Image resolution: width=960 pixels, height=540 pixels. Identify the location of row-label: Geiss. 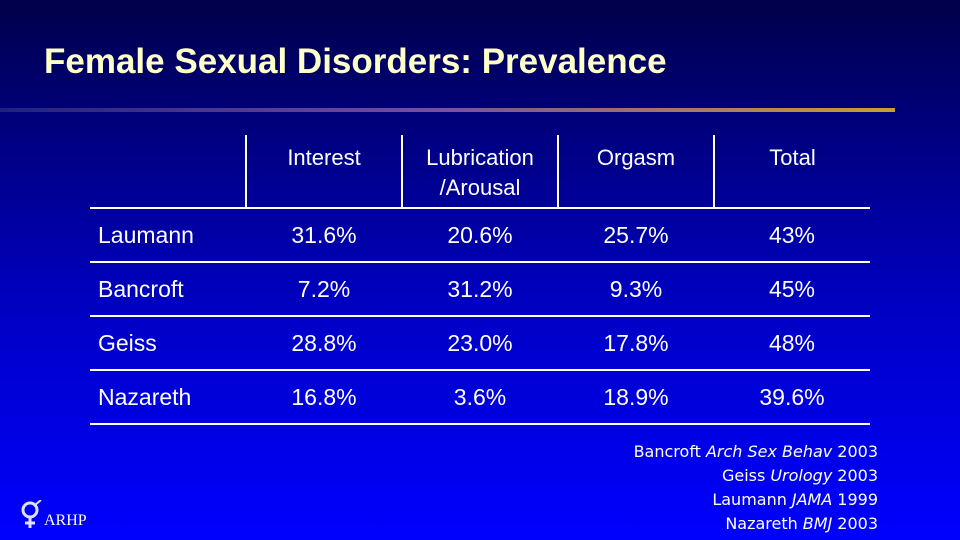
(168, 343).